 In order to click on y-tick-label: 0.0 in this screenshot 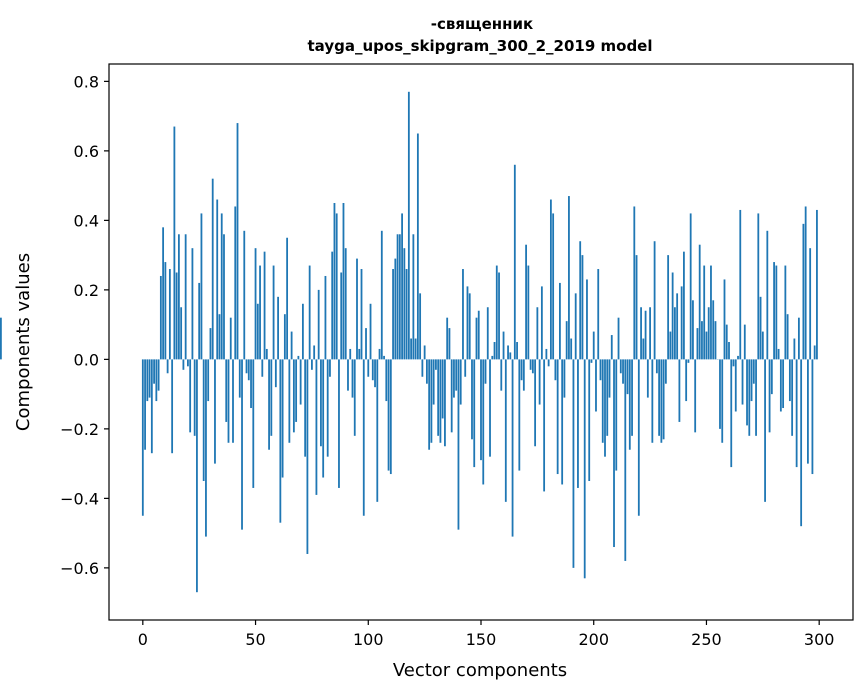, I will do `click(86, 359)`.